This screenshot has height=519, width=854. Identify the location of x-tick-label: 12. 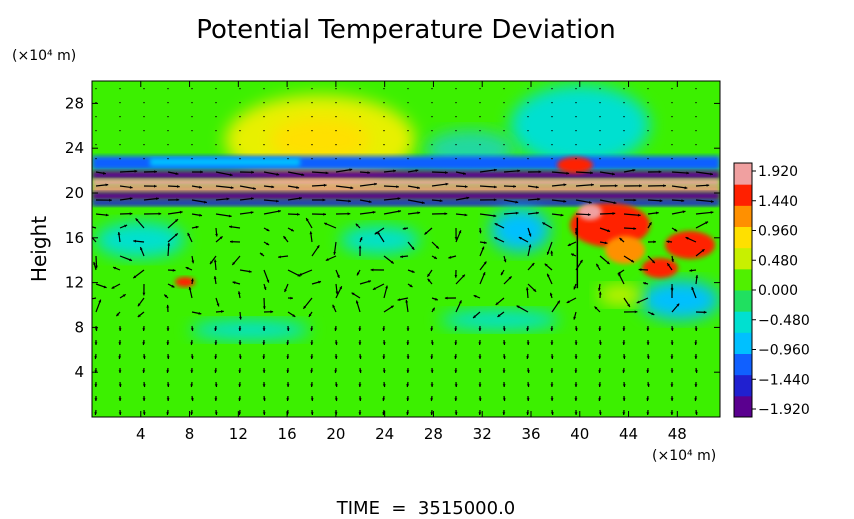
(238, 434).